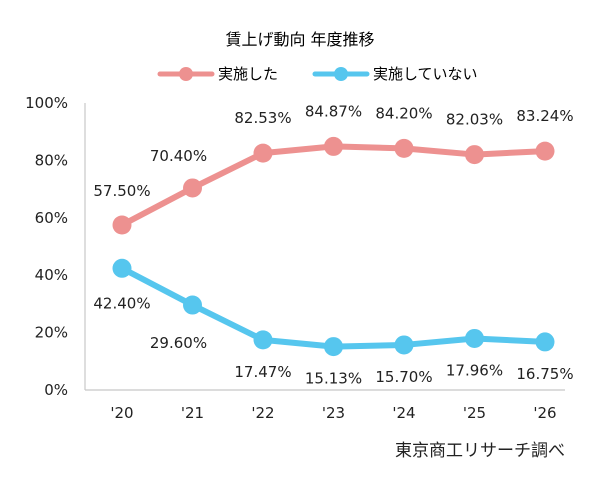 The image size is (600, 478). What do you see at coordinates (544, 374) in the screenshot?
I see `data-label-not-implemented: 16.75%` at bounding box center [544, 374].